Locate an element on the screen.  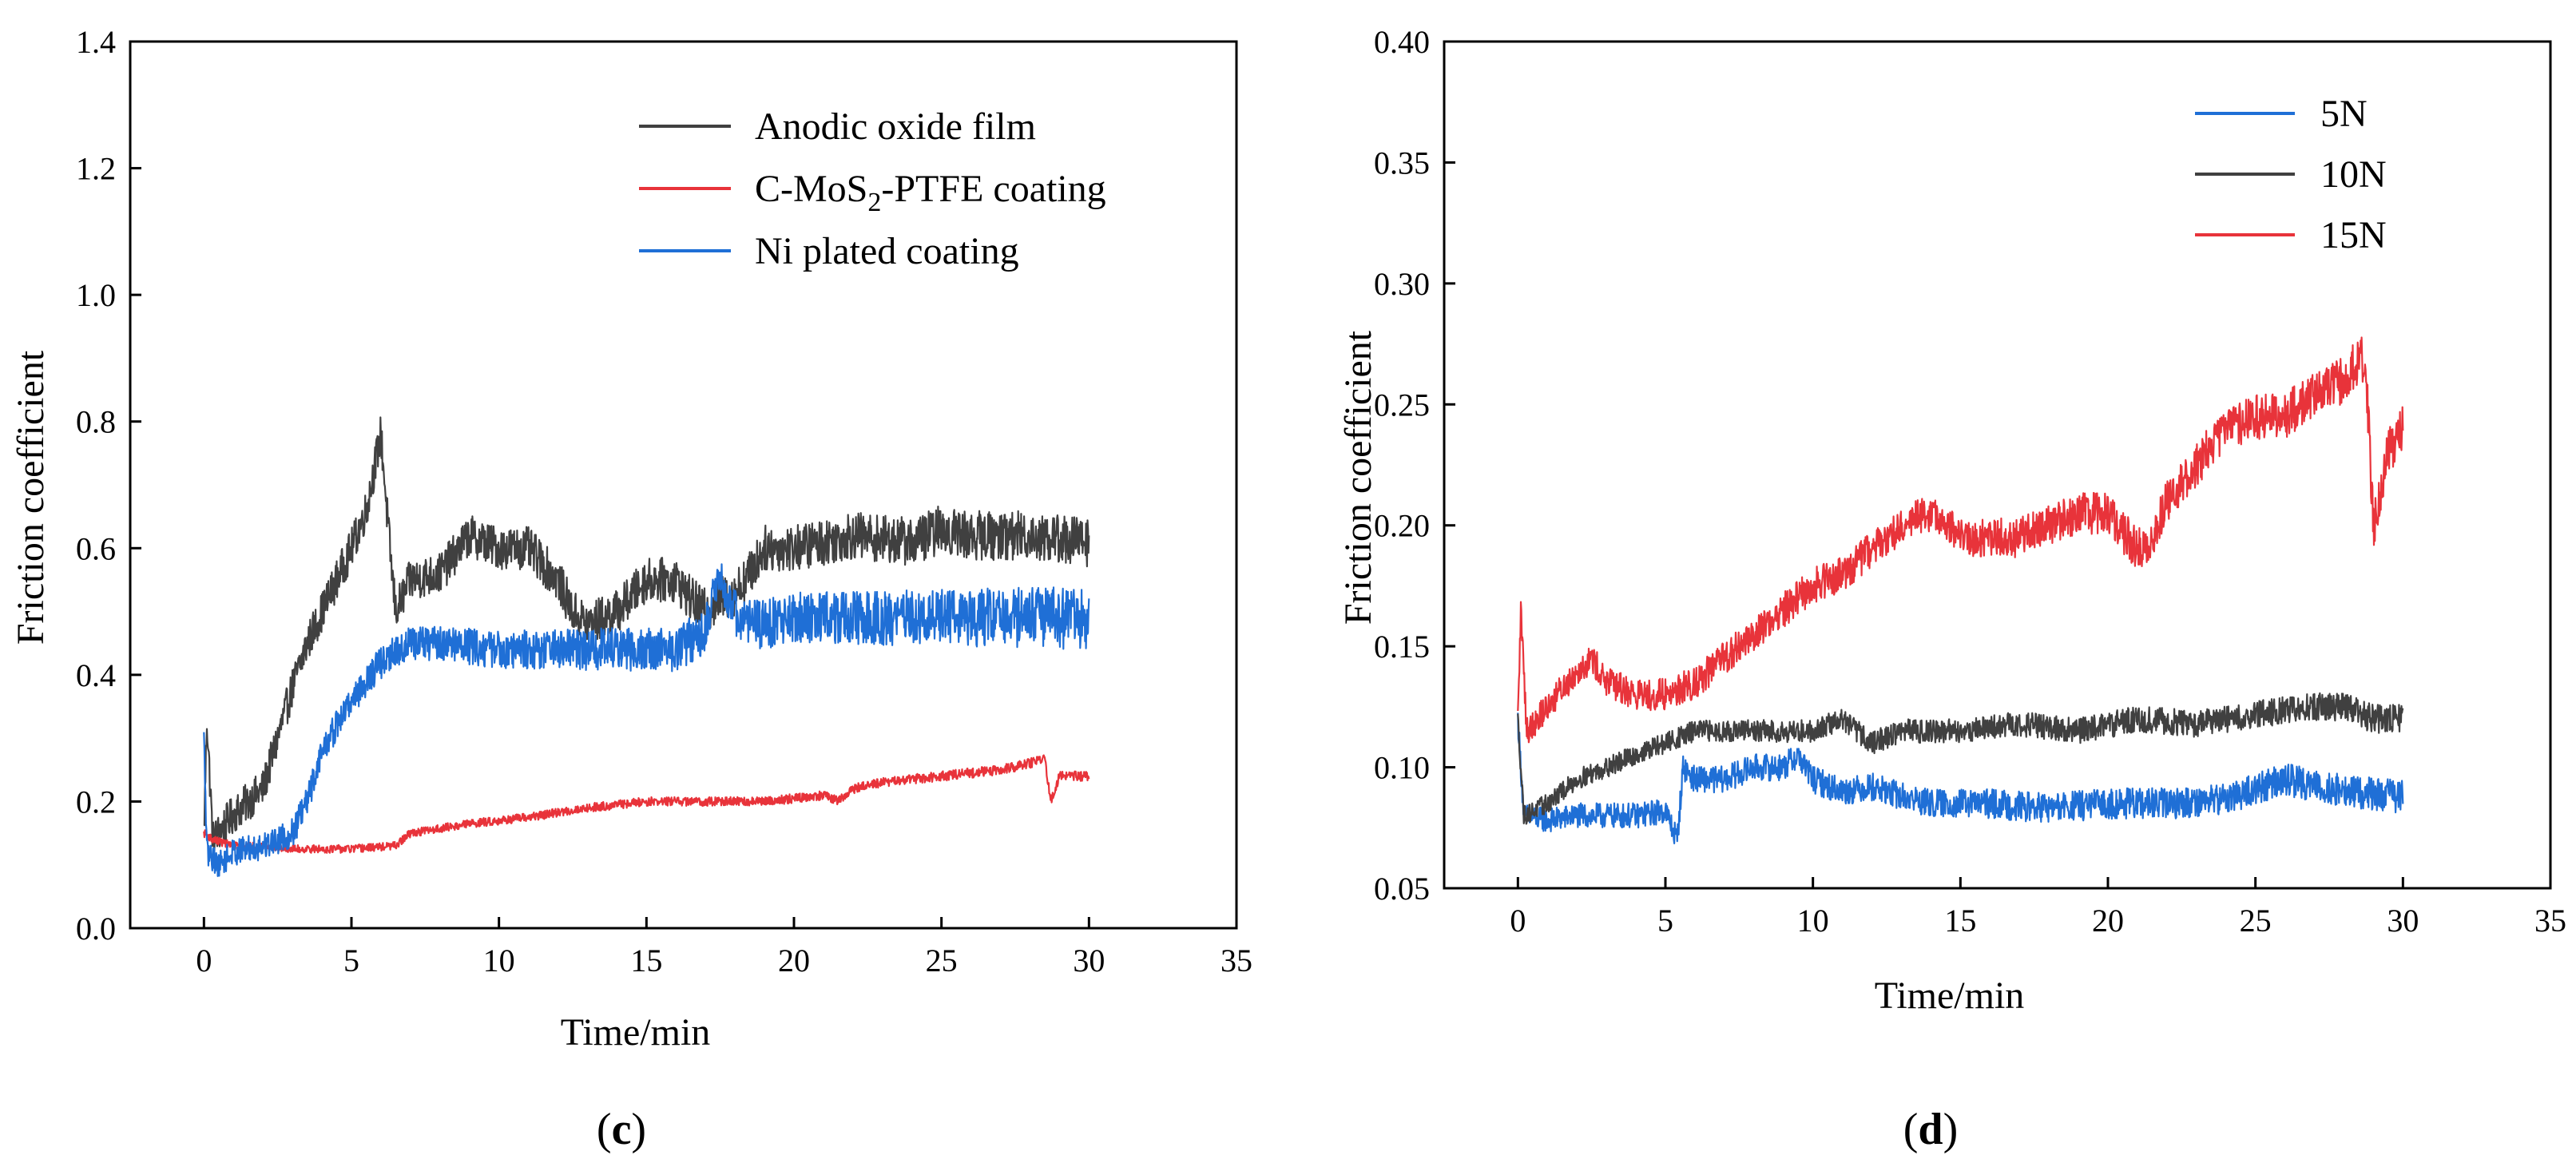
y-tick-label-c-6: 1.2 is located at coordinates (96, 169).